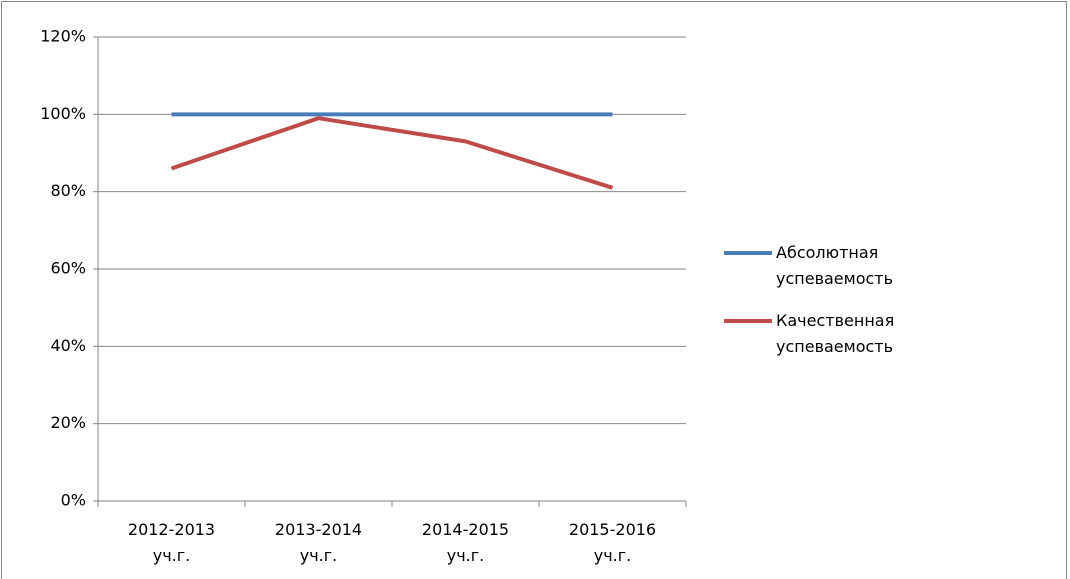  What do you see at coordinates (68, 268) in the screenshot?
I see `y-tick-label: 60%` at bounding box center [68, 268].